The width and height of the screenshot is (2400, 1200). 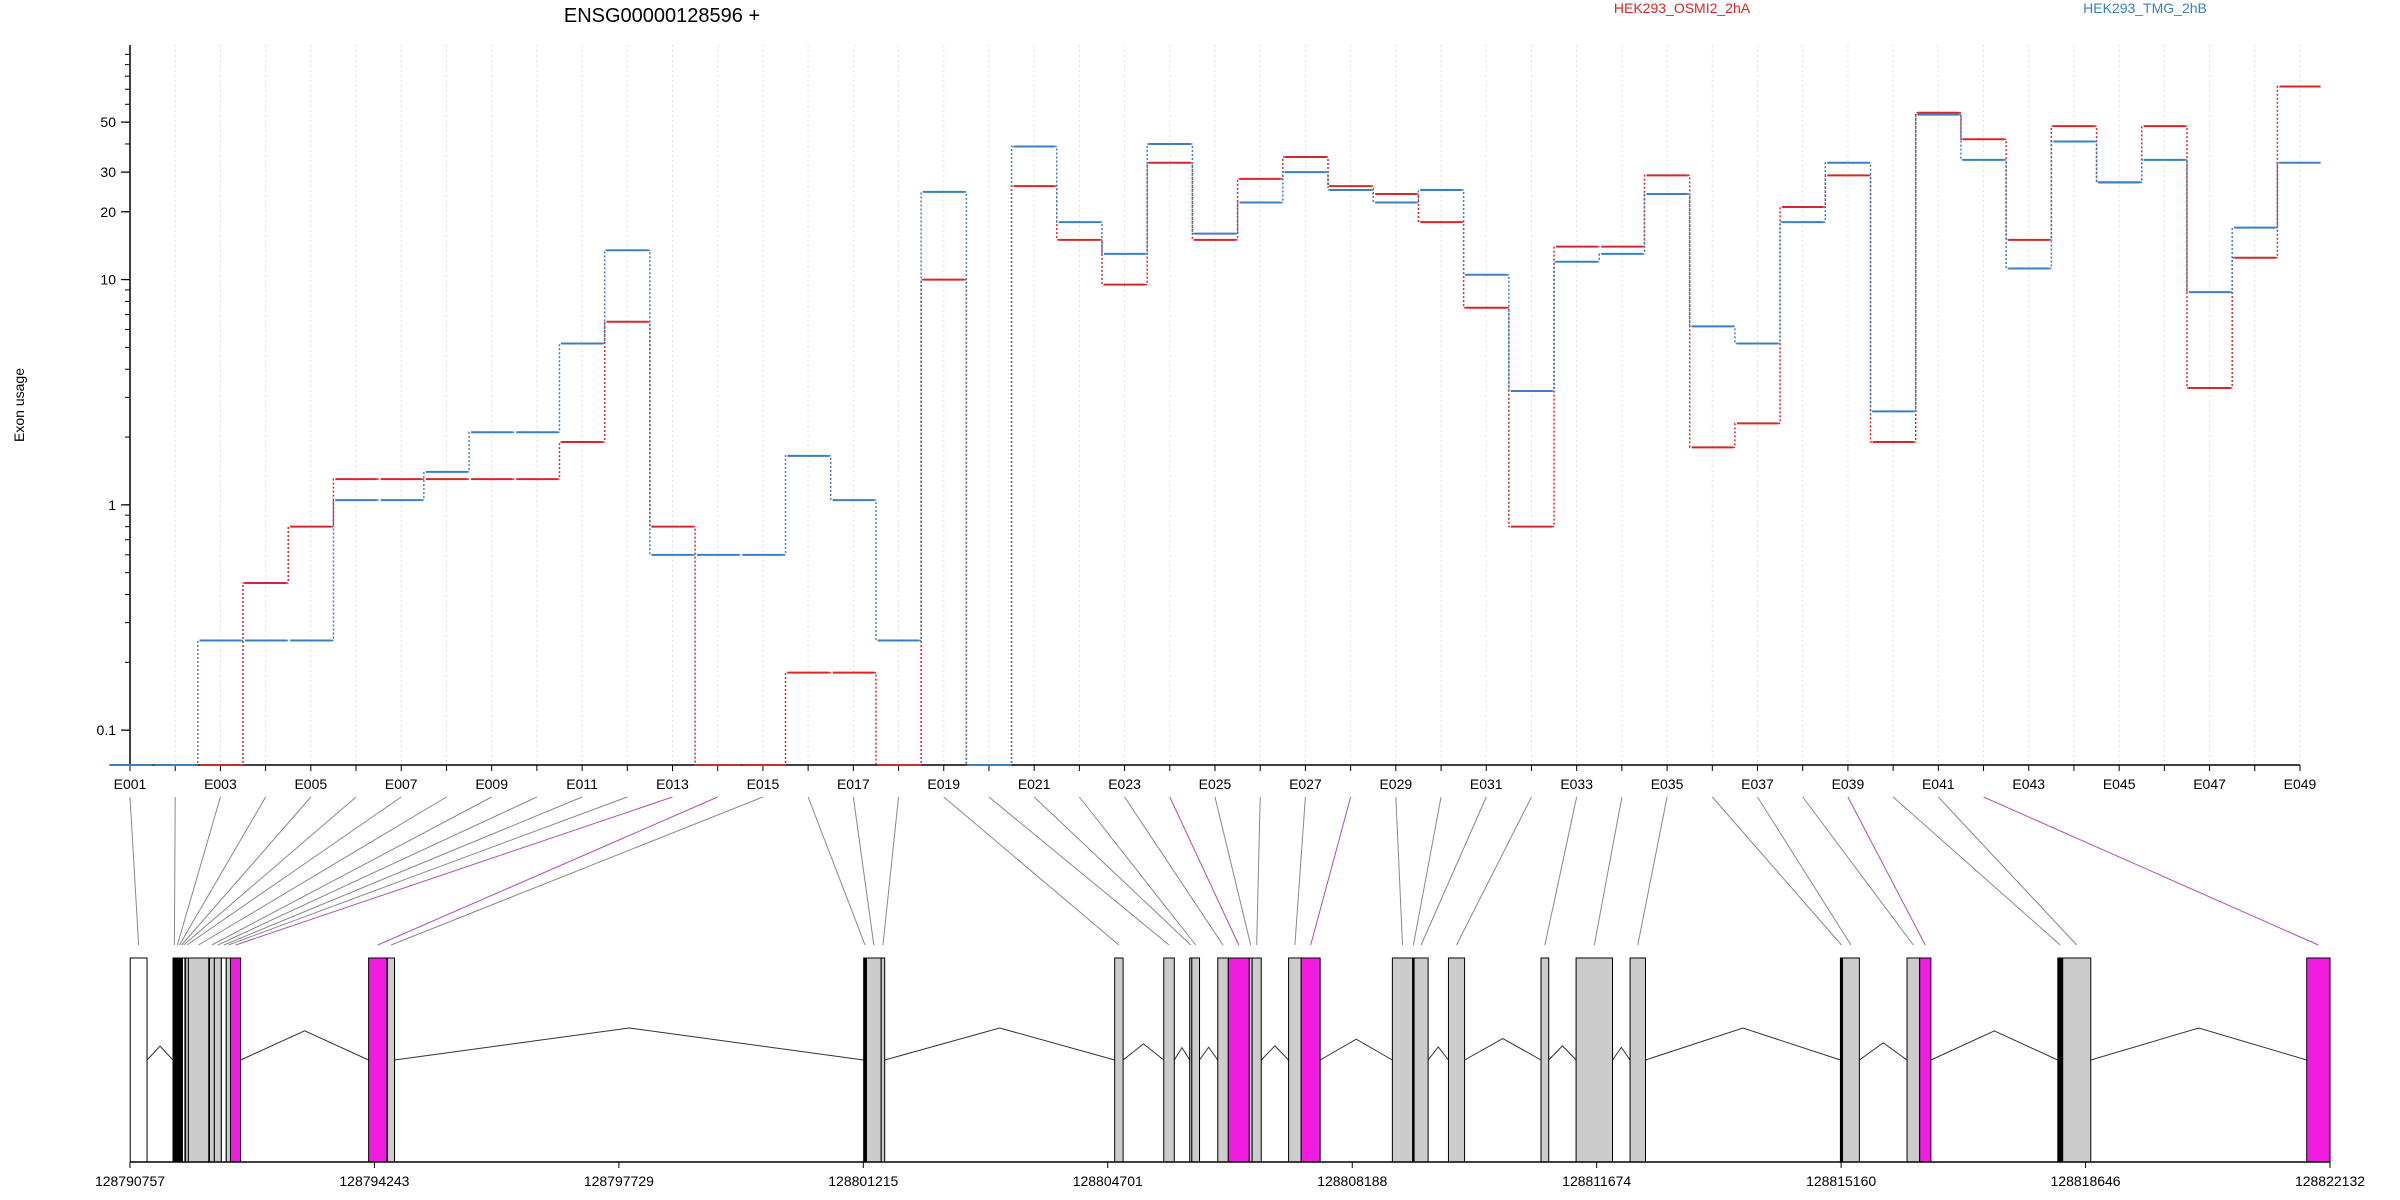 I want to click on genome-tick-label: 128811674, so click(x=1596, y=1181).